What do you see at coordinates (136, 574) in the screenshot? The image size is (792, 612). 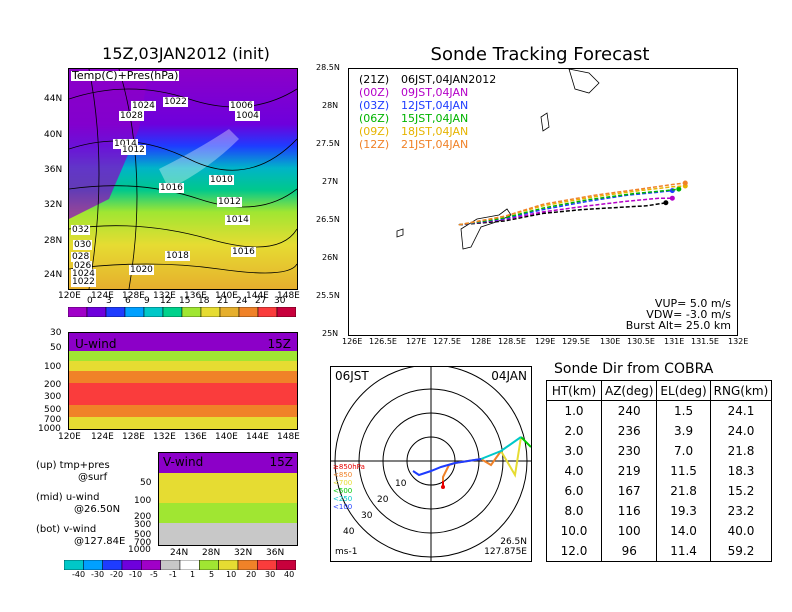 I see `wind-cbar-tick: -10` at bounding box center [136, 574].